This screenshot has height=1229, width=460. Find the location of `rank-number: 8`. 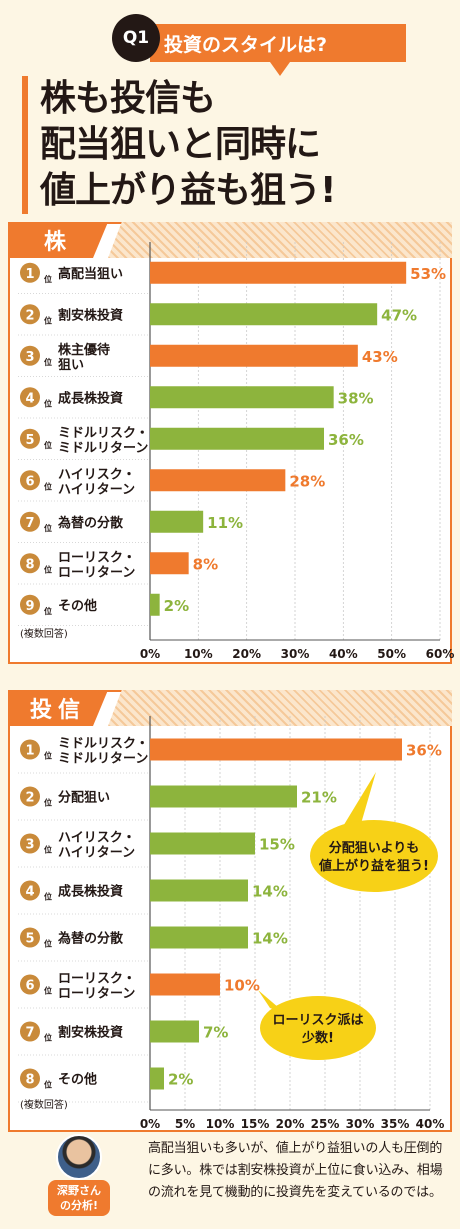

rank-number: 8 is located at coordinates (29, 564).